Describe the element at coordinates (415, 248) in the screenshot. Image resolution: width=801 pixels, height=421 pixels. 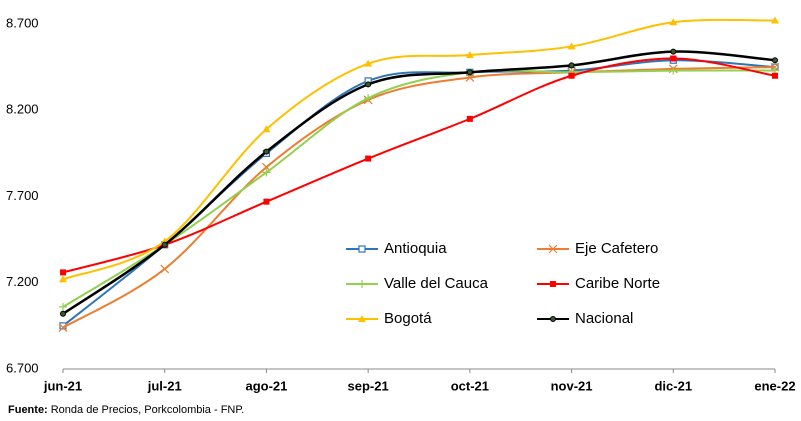
I see `legend-label: Antioquia` at that location.